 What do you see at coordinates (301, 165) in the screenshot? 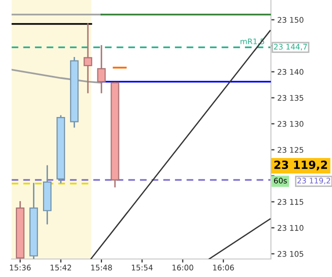
I see `text: 23 119,2` at bounding box center [301, 165].